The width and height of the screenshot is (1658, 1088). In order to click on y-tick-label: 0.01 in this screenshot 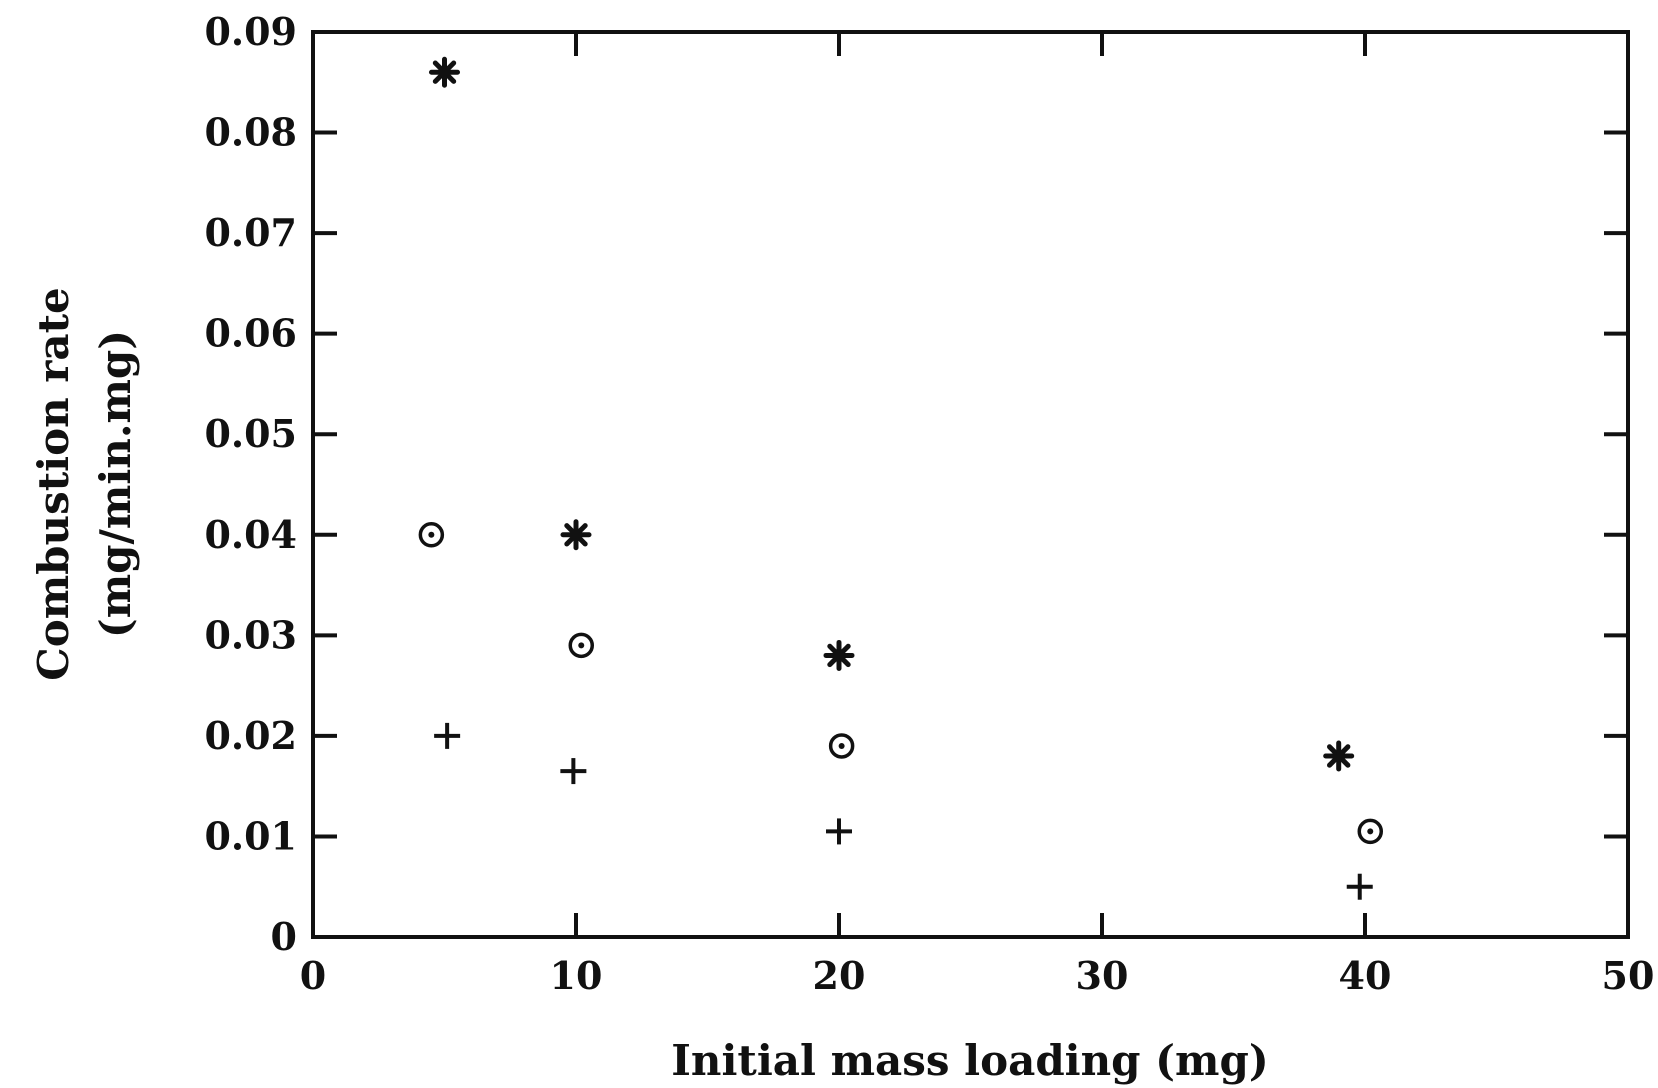, I will do `click(250, 835)`.